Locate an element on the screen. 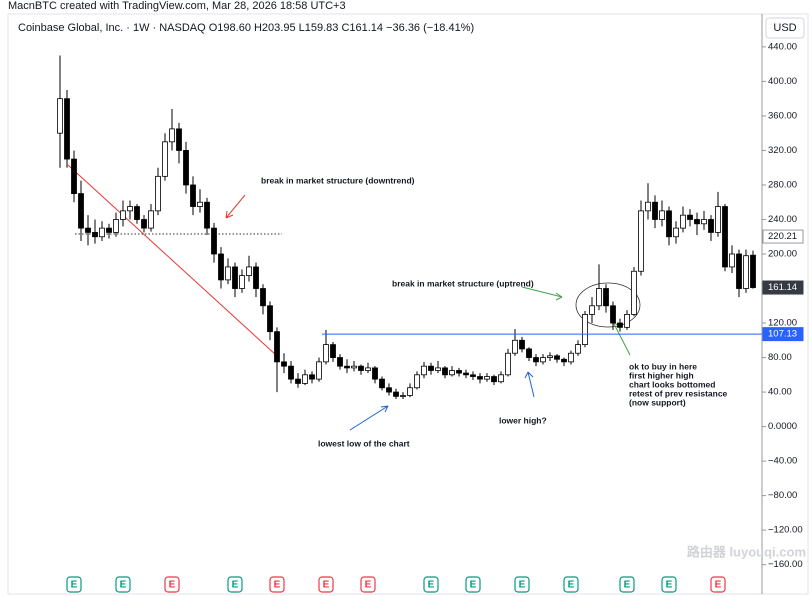 The height and width of the screenshot is (596, 812). y-tick-label: 360.00 is located at coordinates (782, 115).